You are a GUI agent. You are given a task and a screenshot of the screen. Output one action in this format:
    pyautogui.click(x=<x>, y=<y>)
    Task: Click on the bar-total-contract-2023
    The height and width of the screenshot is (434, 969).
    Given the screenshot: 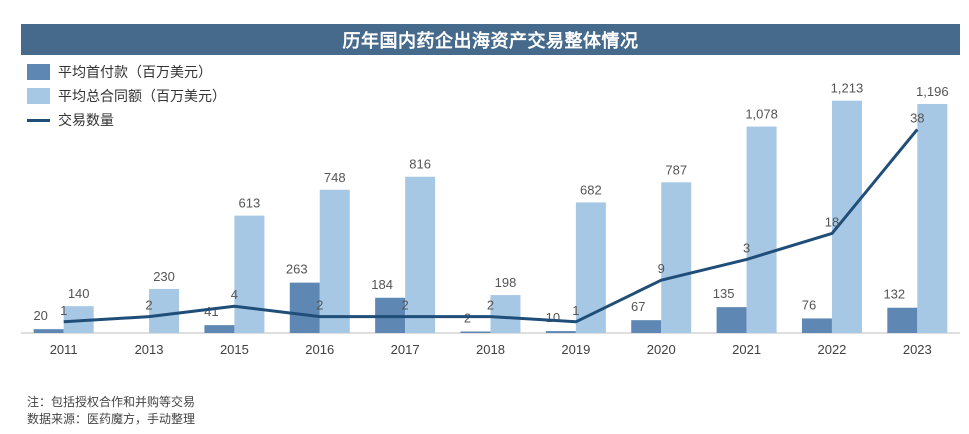 What is the action you would take?
    pyautogui.click(x=932, y=218)
    